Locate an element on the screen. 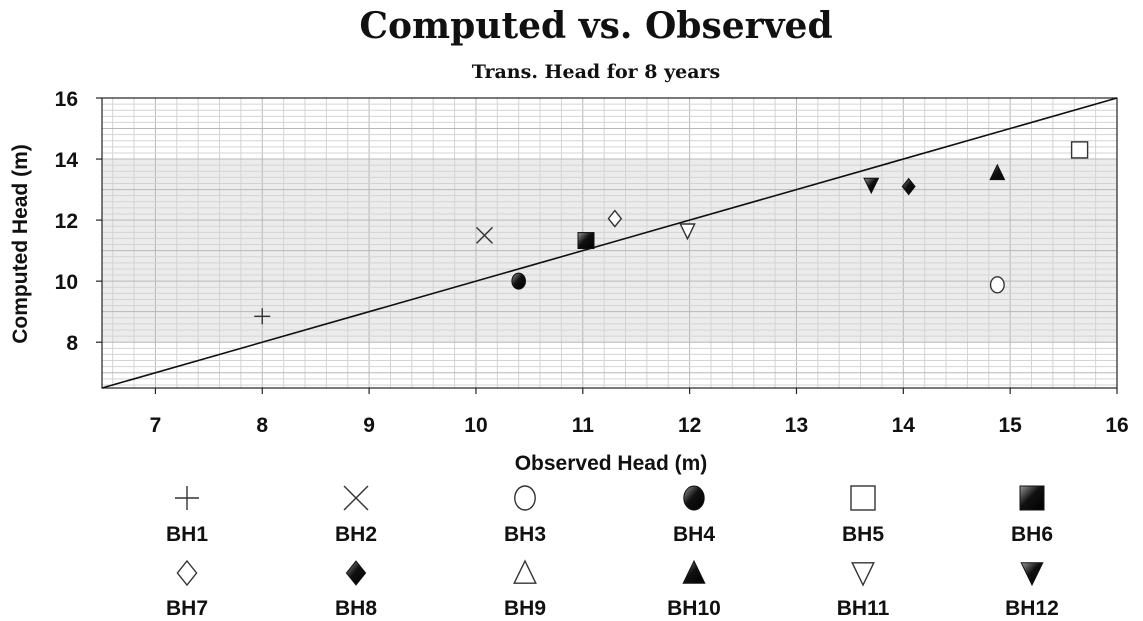 This screenshot has height=621, width=1143. legend-label: BH2 is located at coordinates (356, 534).